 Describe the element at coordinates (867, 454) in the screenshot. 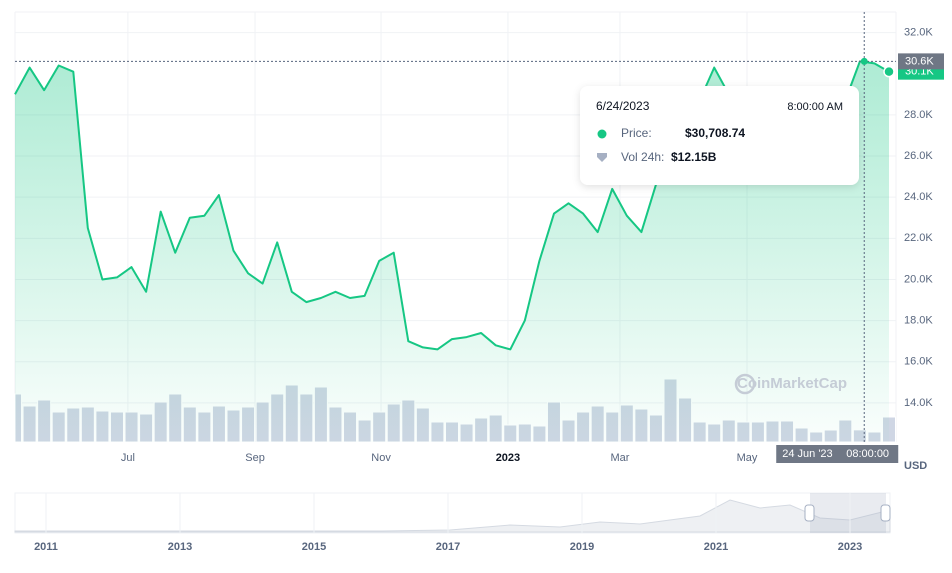

I see `crosshair-time-label: 08:00:00` at that location.